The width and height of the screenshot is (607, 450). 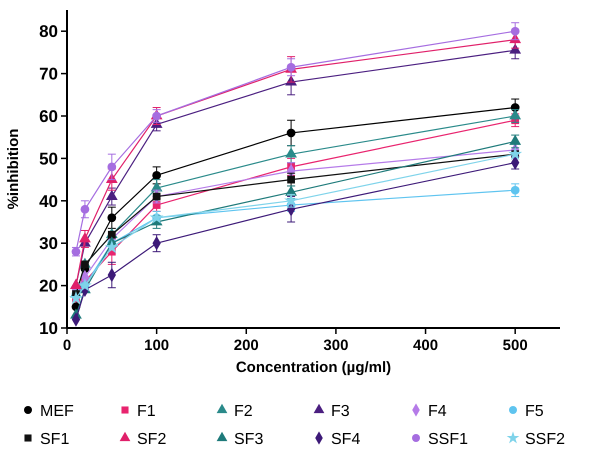 What do you see at coordinates (545, 439) in the screenshot?
I see `legend-label: SSF2` at bounding box center [545, 439].